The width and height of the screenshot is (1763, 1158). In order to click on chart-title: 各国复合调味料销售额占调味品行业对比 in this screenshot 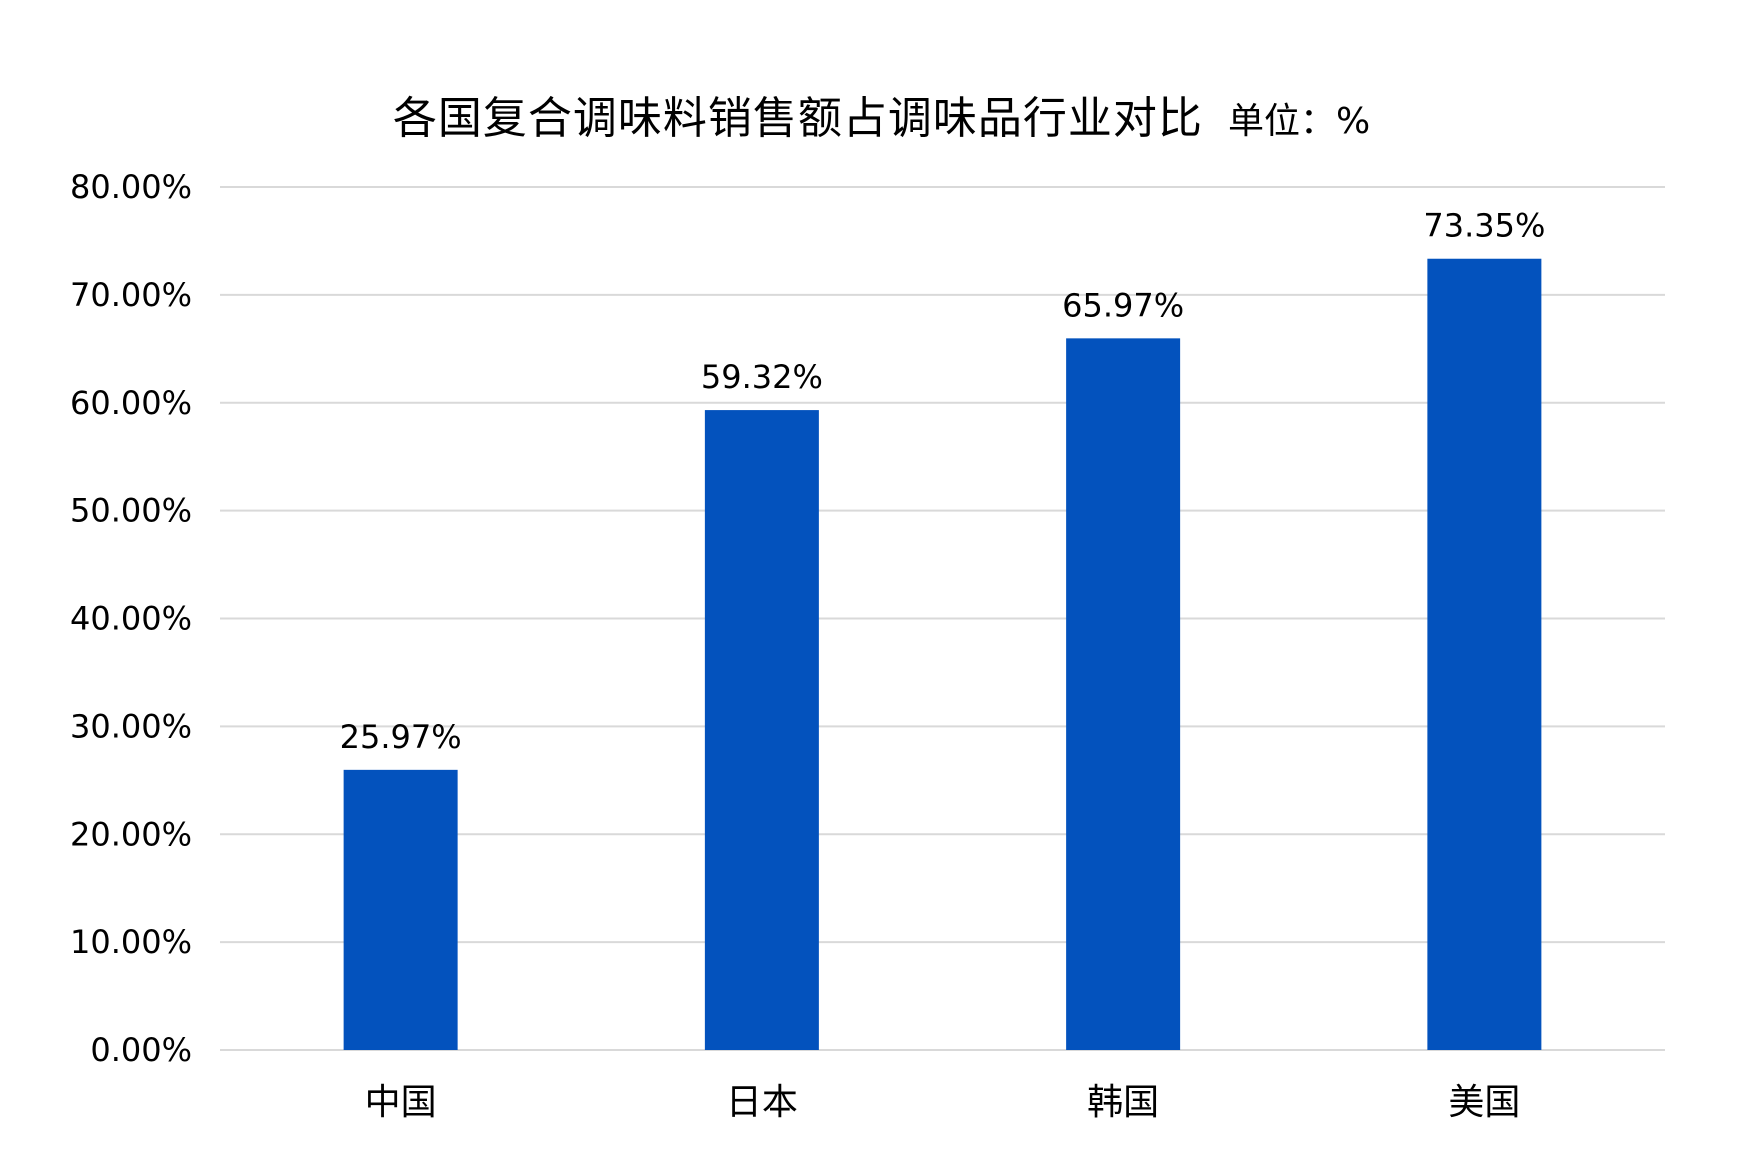, I will do `click(797, 118)`.